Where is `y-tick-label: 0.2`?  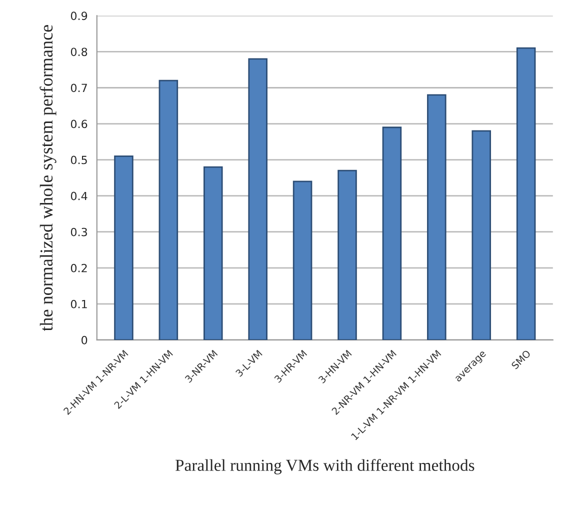 y-tick-label: 0.2 is located at coordinates (78, 268).